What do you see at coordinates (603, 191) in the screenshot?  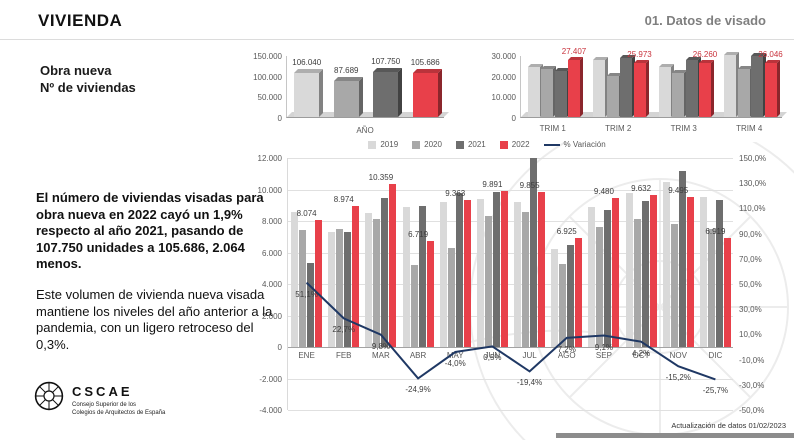 I see `monthly-bar-value: 9.480` at bounding box center [603, 191].